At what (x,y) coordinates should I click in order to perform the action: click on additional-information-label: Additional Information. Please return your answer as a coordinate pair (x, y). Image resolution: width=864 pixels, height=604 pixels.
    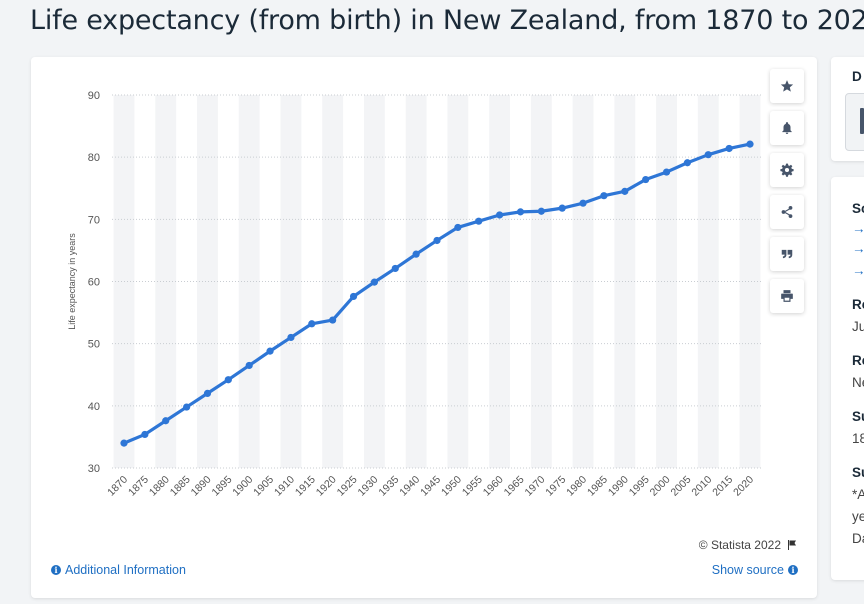
    Looking at the image, I should click on (125, 570).